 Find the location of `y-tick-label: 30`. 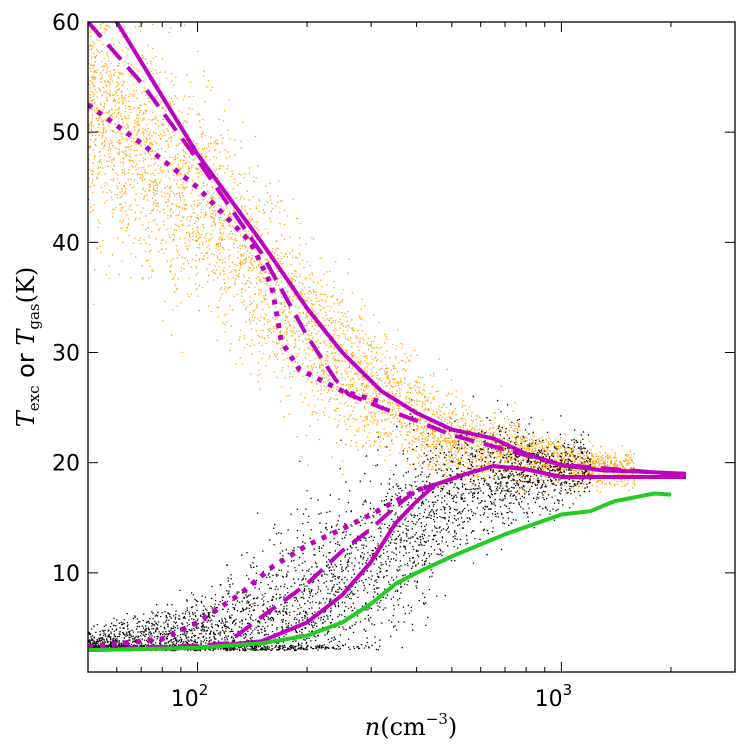

y-tick-label: 30 is located at coordinates (66, 354).